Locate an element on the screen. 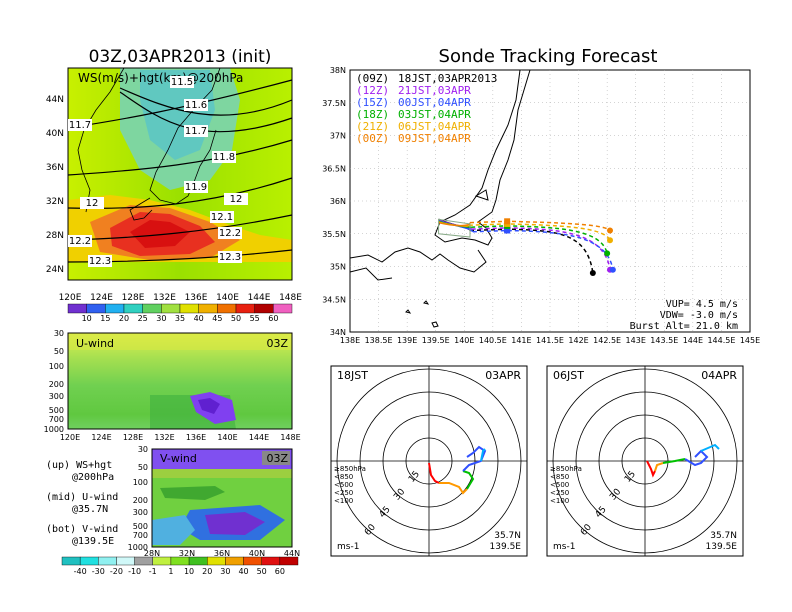  lon-label: 139.5E is located at coordinates (436, 340).